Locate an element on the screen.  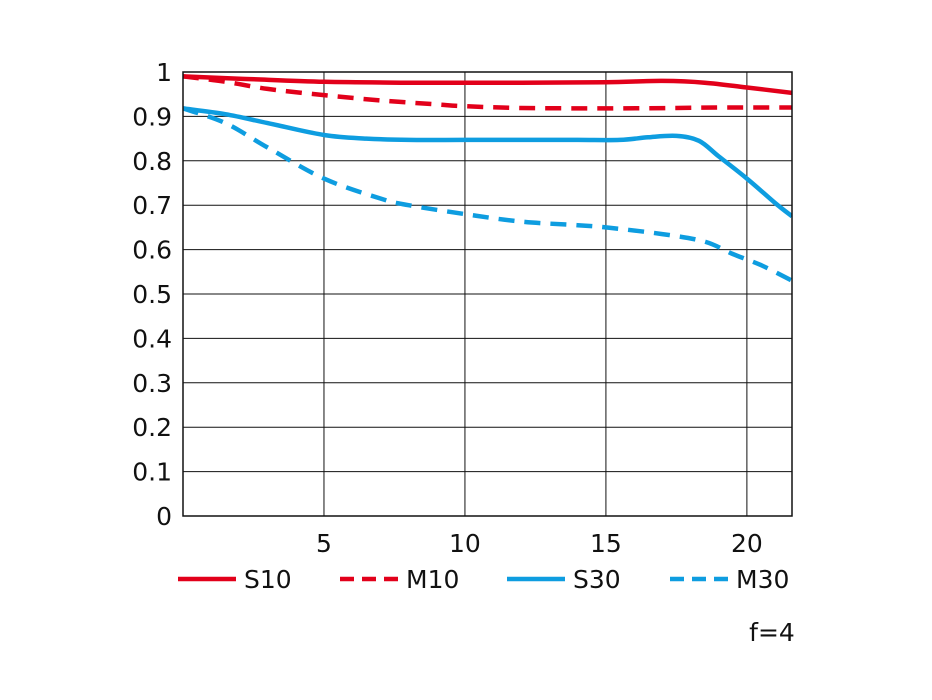
y-tick-label: 1 is located at coordinates (164, 72).